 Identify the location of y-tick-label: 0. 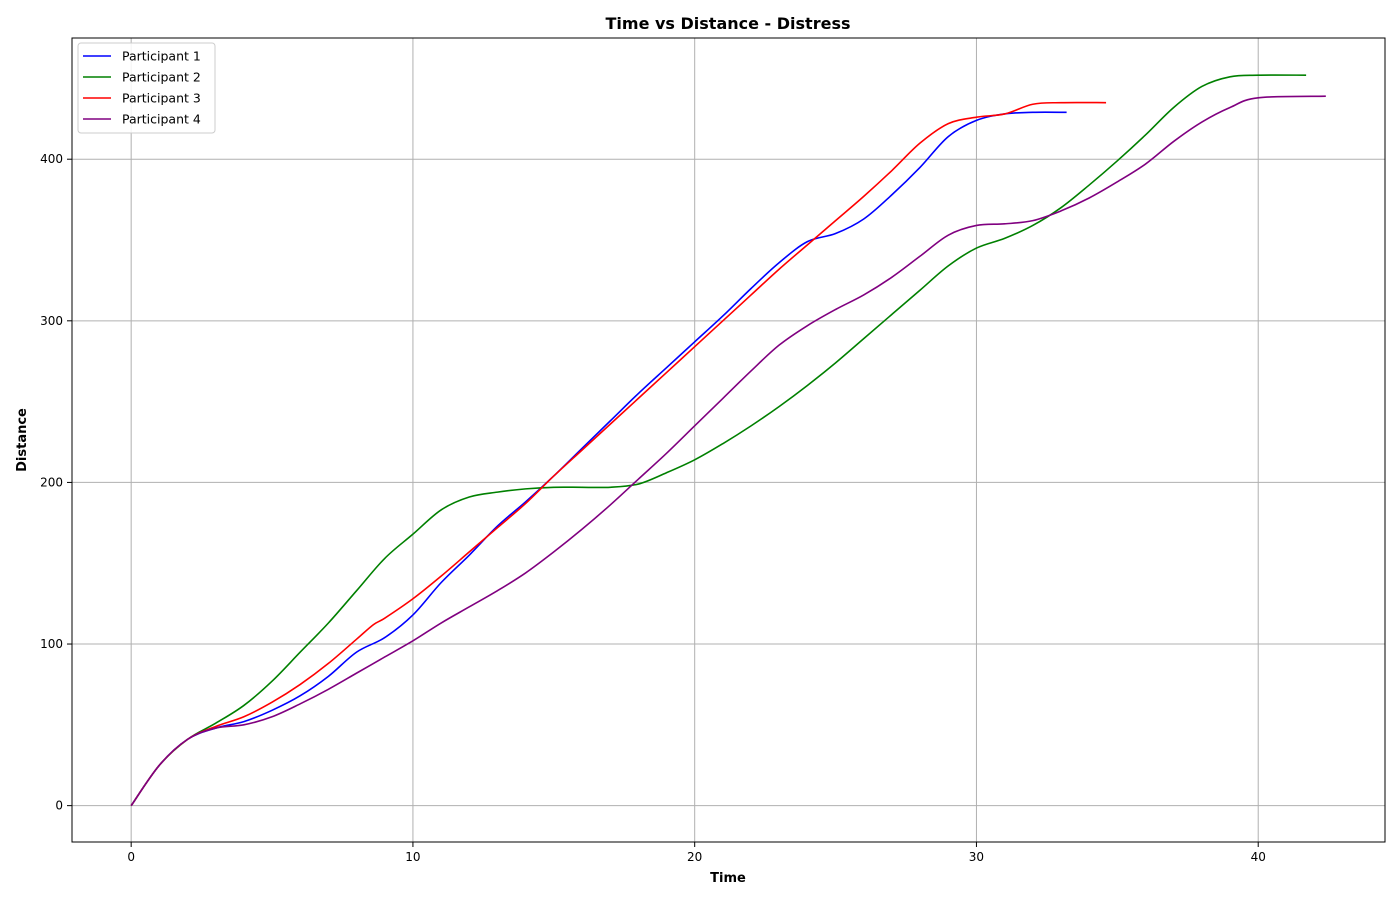
(59, 806).